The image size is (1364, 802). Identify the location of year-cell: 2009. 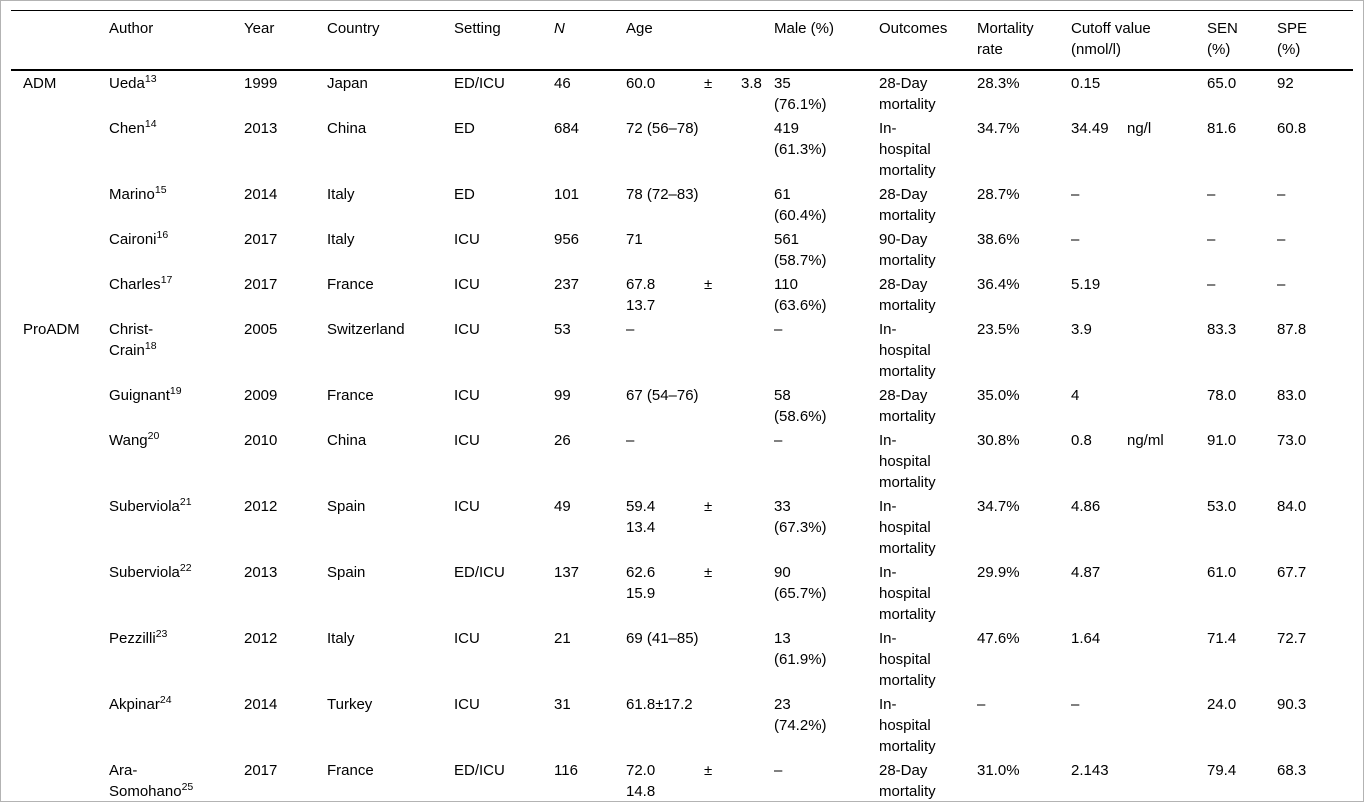
(261, 395).